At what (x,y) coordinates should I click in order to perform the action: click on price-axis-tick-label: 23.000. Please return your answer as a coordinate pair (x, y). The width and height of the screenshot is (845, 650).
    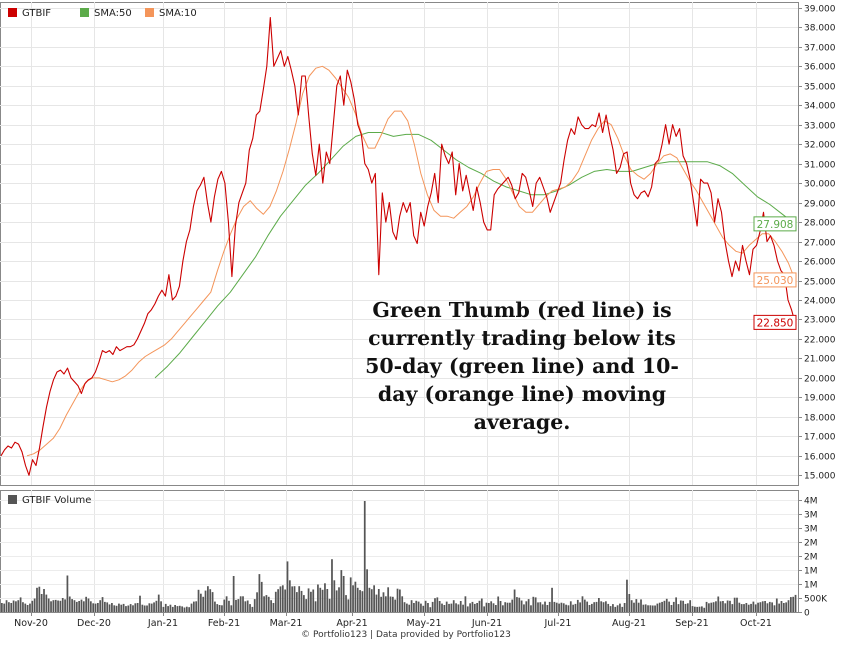
    Looking at the image, I should click on (820, 321).